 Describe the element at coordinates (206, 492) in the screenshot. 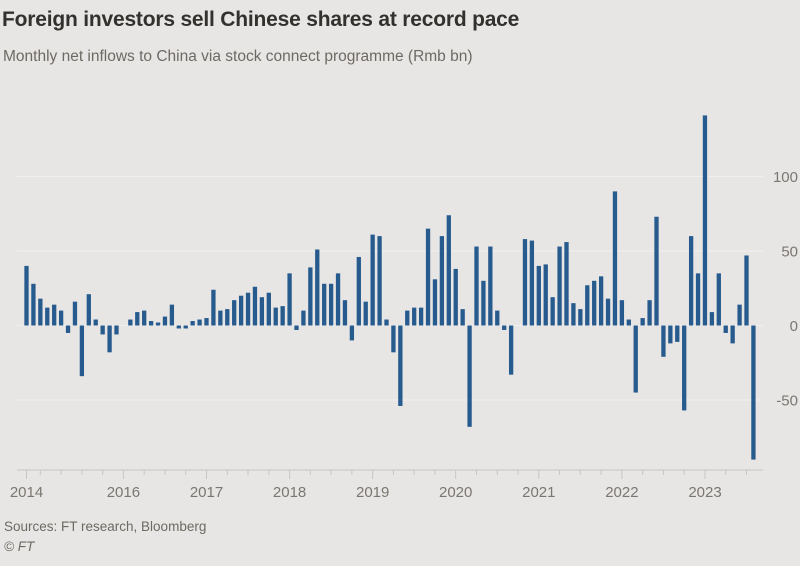

I see `x-axis-label: 2017` at that location.